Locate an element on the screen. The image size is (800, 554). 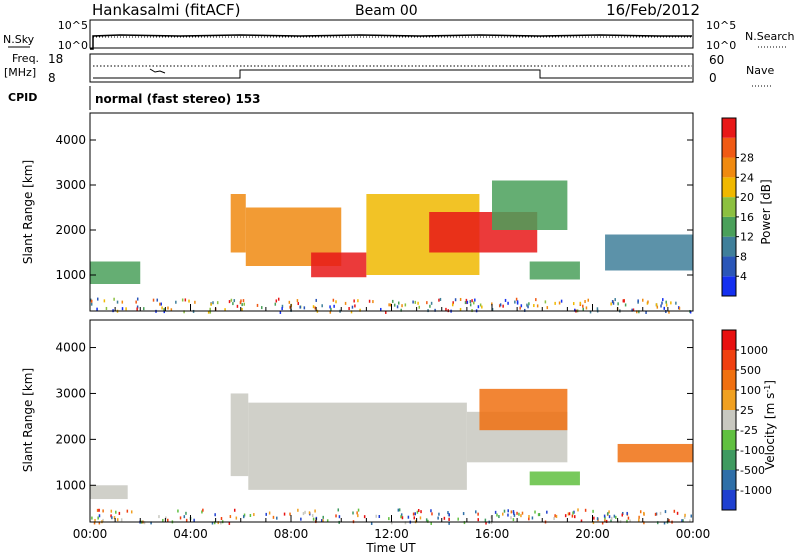
velocity-x-ticks: 00:00 04:00 08:00 12:00 16:00 20:00 00:00 is located at coordinates (391, 528).